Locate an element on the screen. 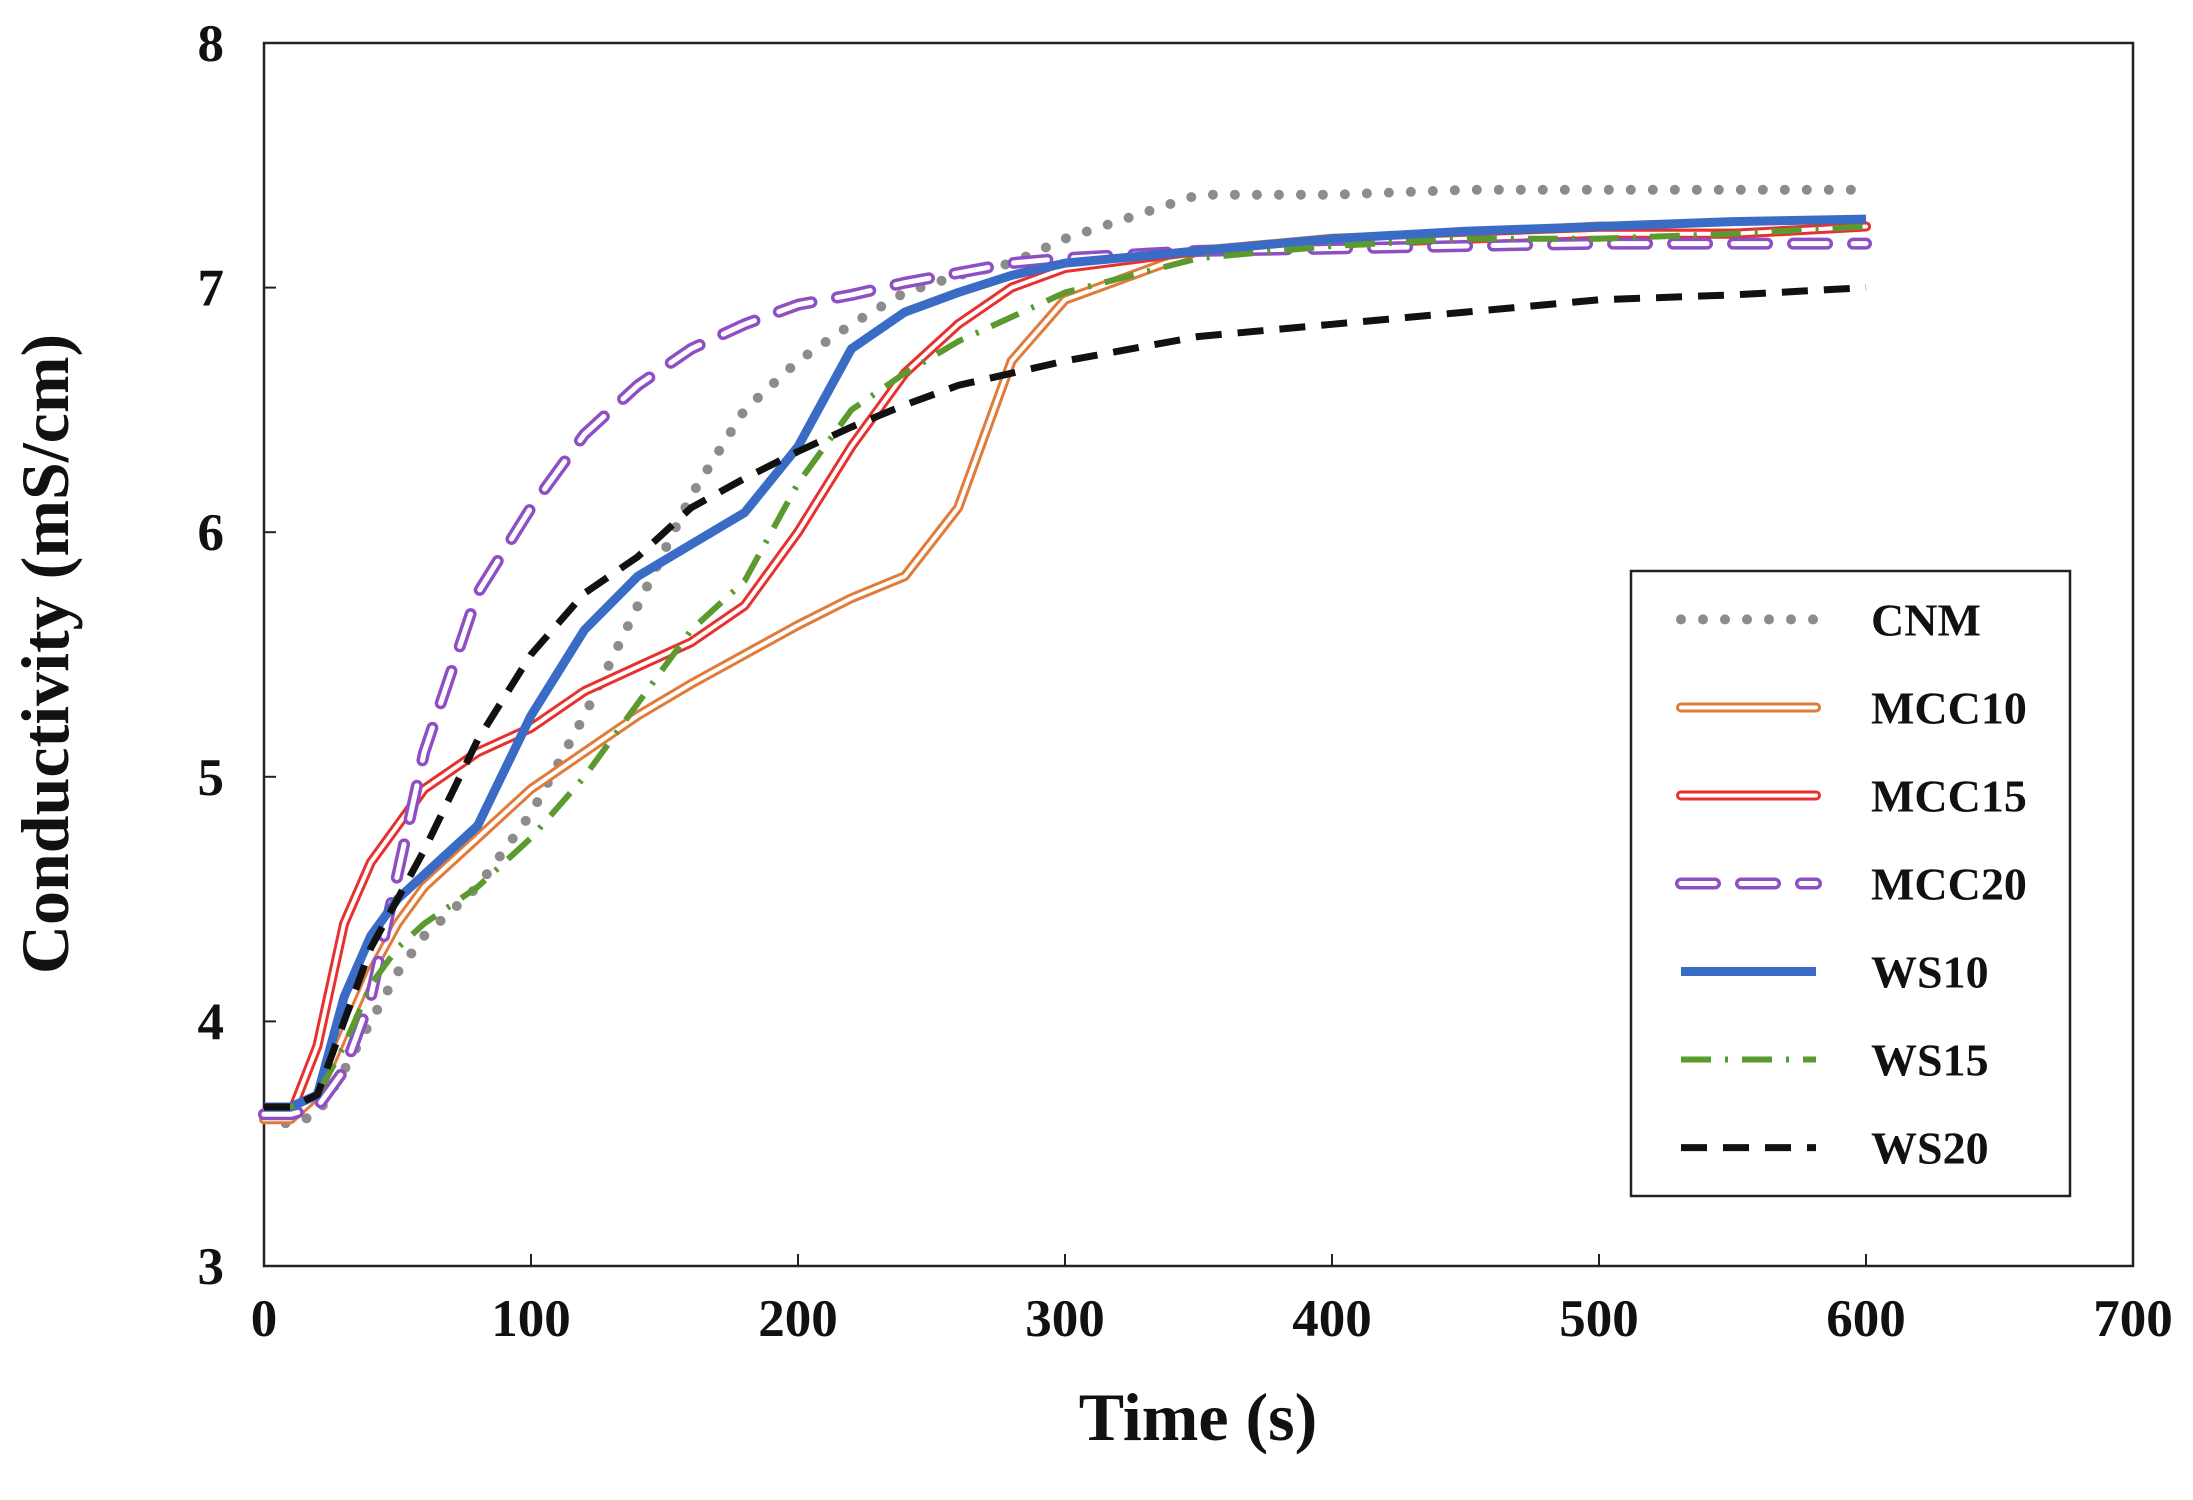 The width and height of the screenshot is (2193, 1500). legend-label: WS20 is located at coordinates (1930, 1148).